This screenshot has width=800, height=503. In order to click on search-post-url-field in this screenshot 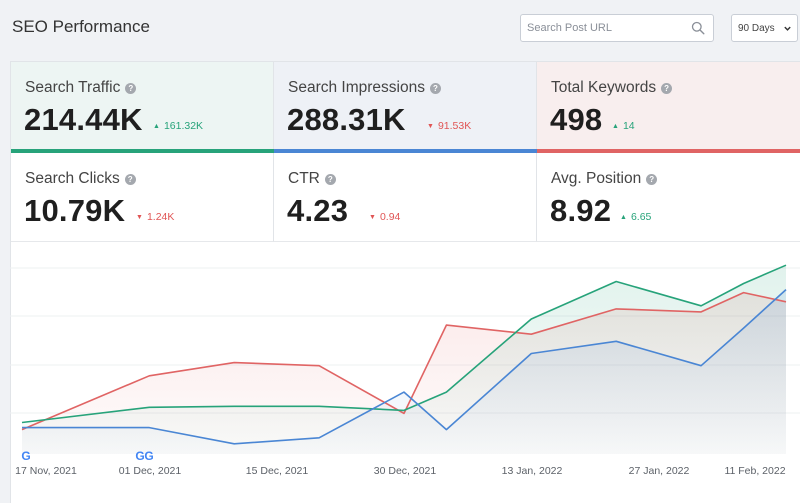, I will do `click(617, 28)`.